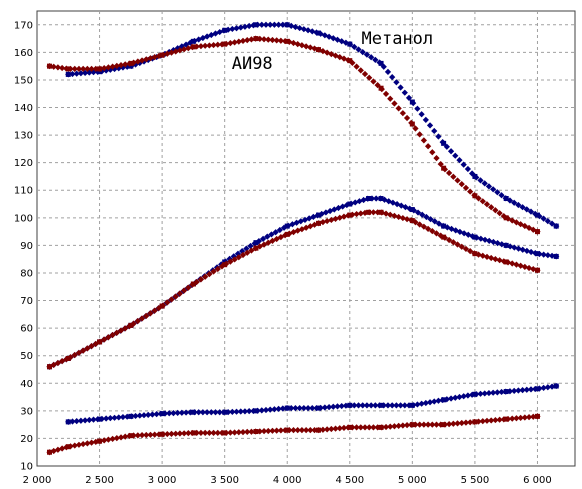 The width and height of the screenshot is (582, 489). I want to click on y-tick-label: 140, so click(23, 108).